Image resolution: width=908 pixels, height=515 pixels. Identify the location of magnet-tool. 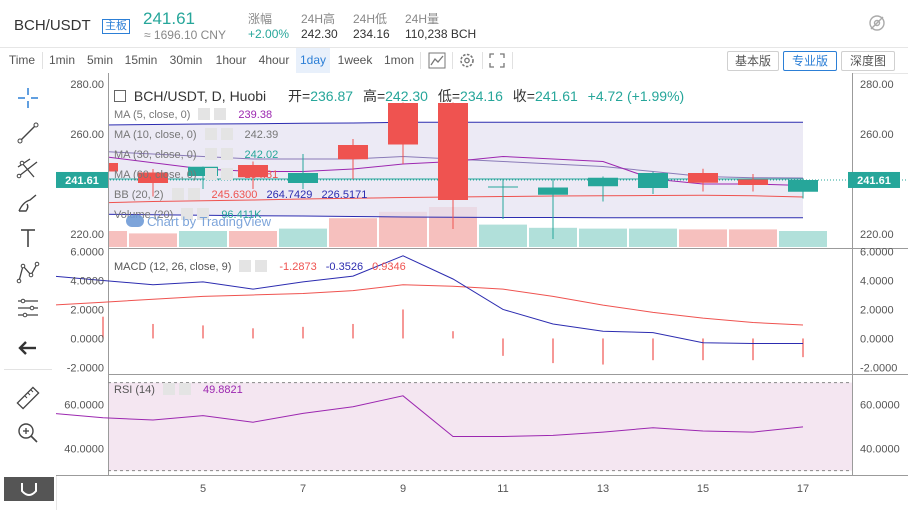
(29, 489).